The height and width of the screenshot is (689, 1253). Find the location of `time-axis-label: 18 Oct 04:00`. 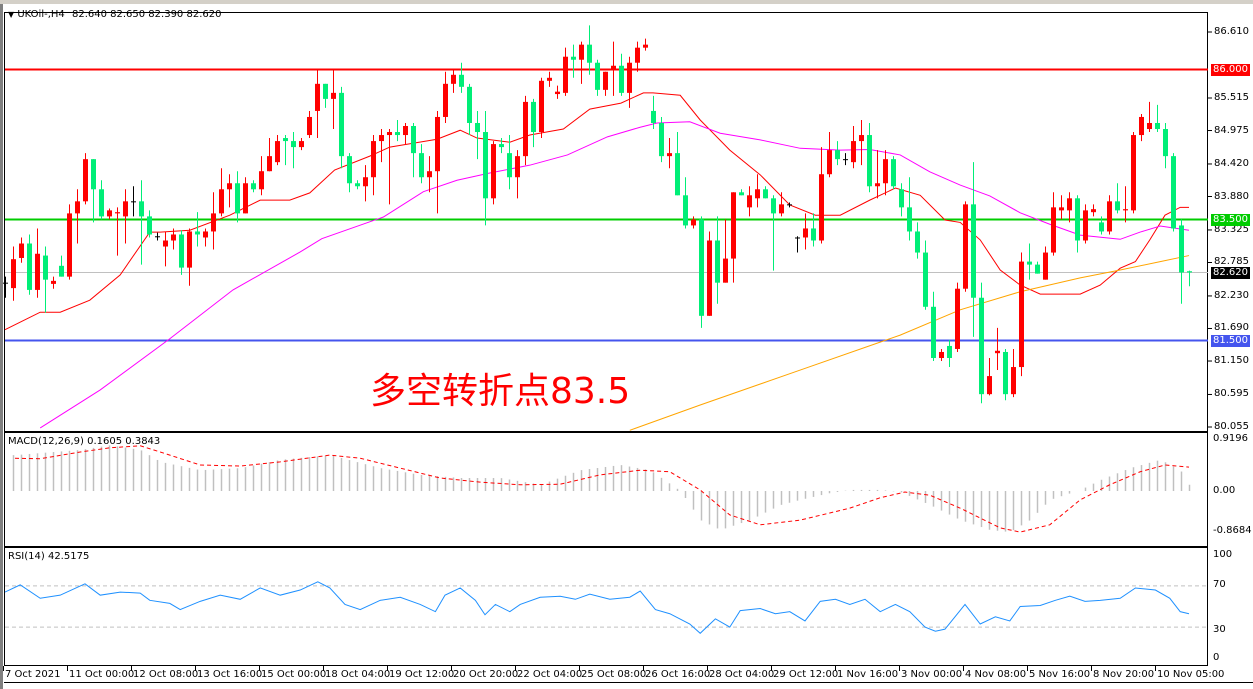

time-axis-label: 18 Oct 04:00 is located at coordinates (358, 674).